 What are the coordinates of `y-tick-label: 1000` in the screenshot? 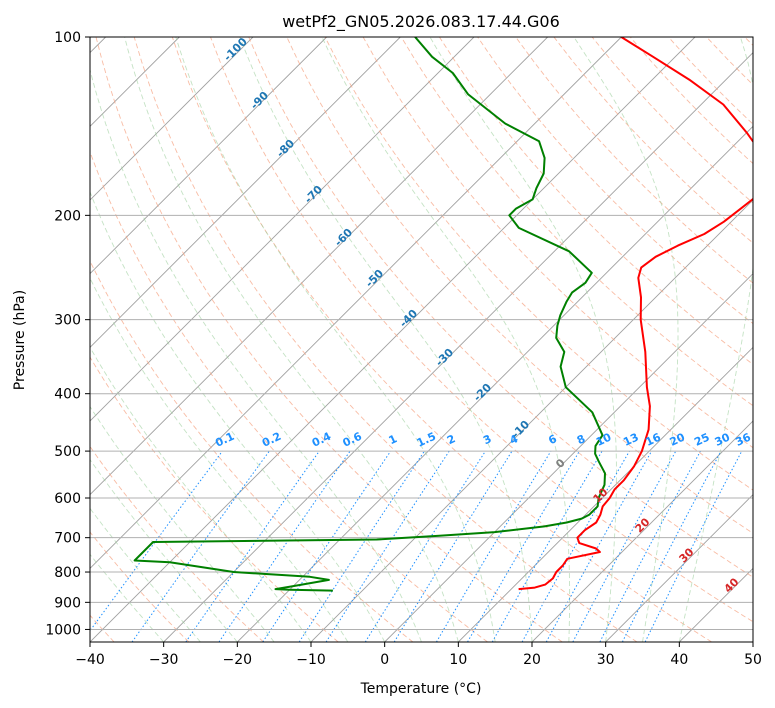 It's located at (63, 630).